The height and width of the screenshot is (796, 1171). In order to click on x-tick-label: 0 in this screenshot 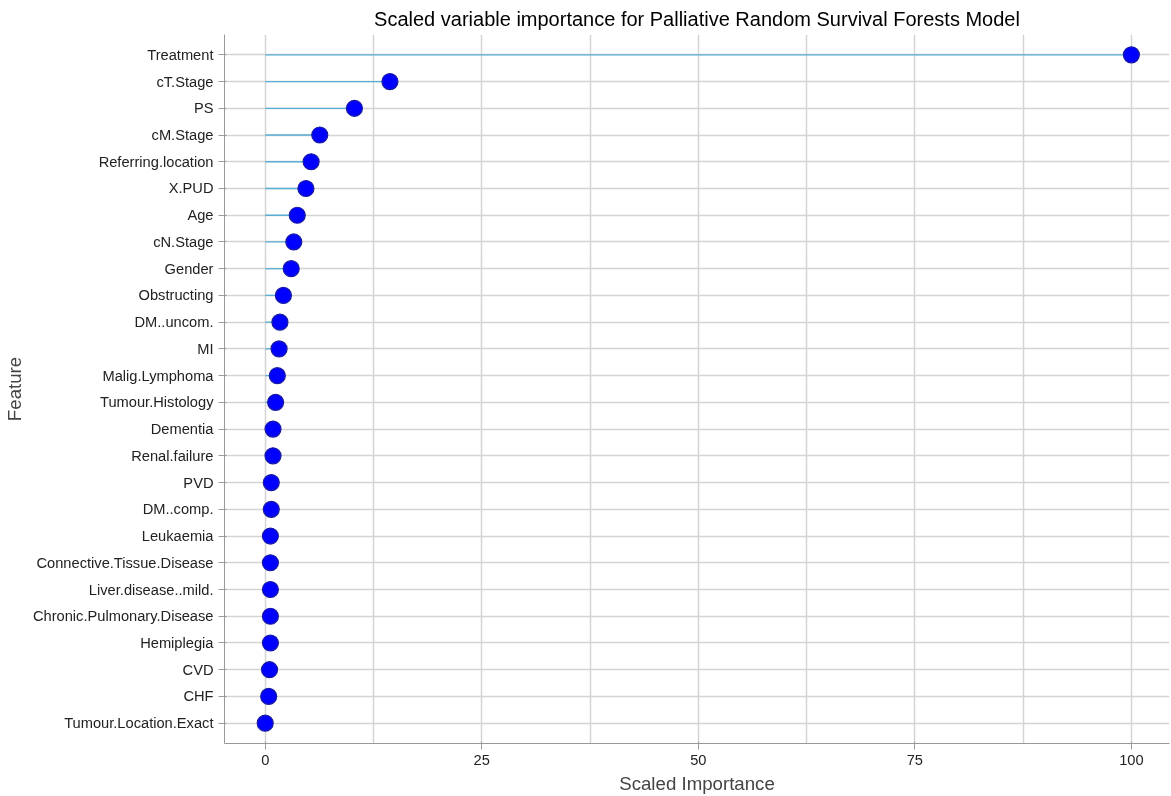, I will do `click(265, 759)`.